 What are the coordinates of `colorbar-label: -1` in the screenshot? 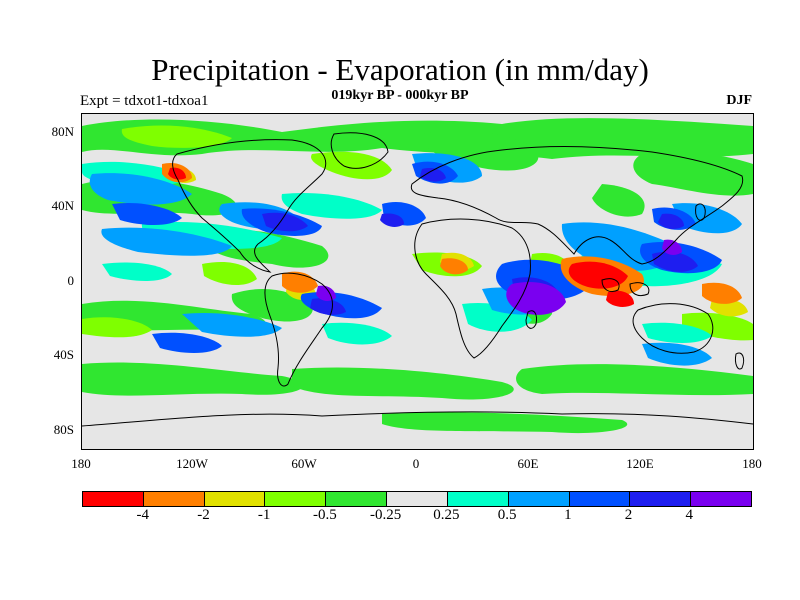 It's located at (264, 515).